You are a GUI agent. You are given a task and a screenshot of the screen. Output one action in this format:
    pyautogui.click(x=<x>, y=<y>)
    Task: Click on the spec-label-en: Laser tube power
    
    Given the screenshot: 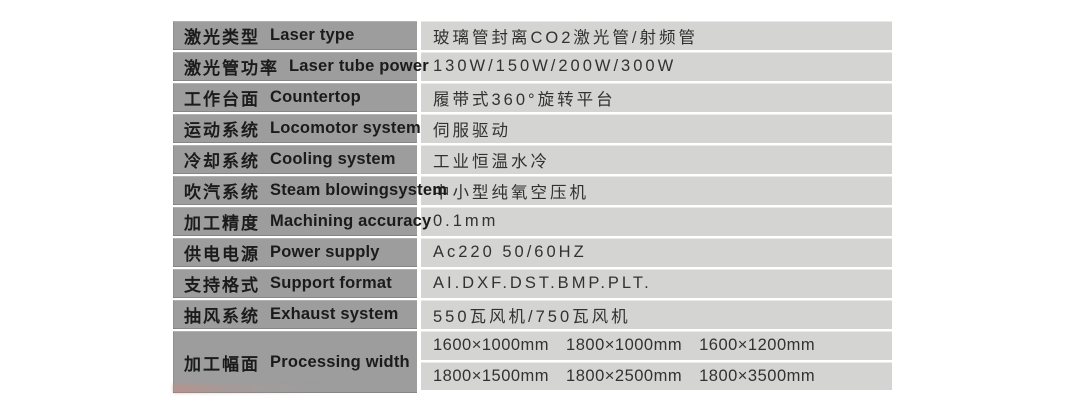 What is the action you would take?
    pyautogui.click(x=359, y=66)
    